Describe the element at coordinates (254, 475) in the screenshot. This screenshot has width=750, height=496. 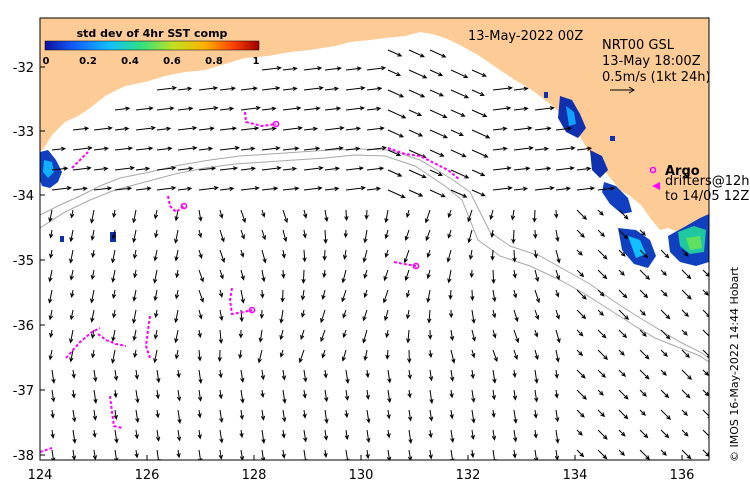
I see `x-tick-label: 128` at that location.